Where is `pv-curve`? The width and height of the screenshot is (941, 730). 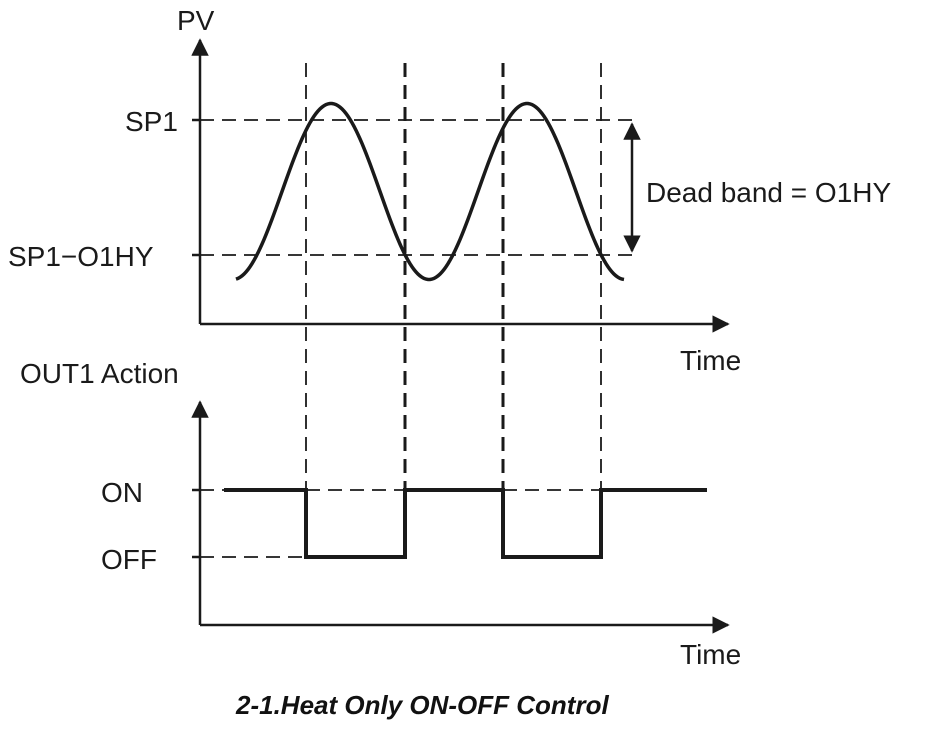
pv-curve is located at coordinates (430, 191).